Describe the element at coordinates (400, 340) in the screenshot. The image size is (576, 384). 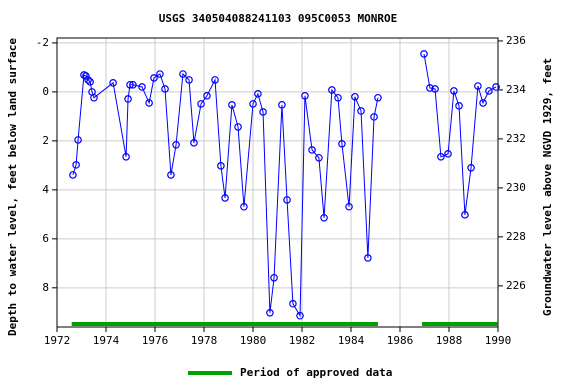
I see `x-tick-label: 1986` at that location.